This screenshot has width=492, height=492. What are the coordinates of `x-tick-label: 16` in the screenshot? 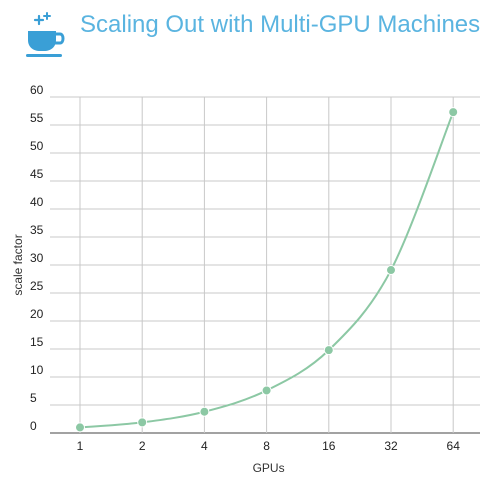 It's located at (329, 446).